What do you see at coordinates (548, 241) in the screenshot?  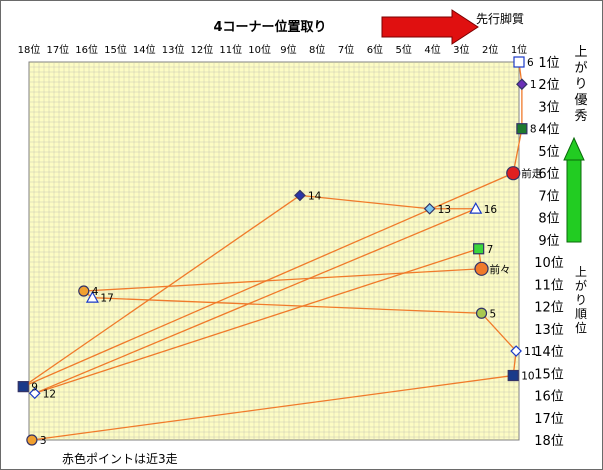 I see `y-tick-label: 9位` at bounding box center [548, 241].